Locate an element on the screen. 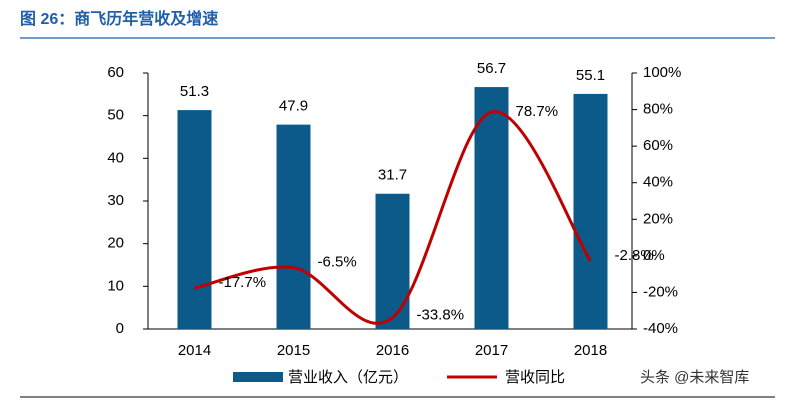 This screenshot has width=789, height=401. line-value-label: 78.7% is located at coordinates (537, 111).